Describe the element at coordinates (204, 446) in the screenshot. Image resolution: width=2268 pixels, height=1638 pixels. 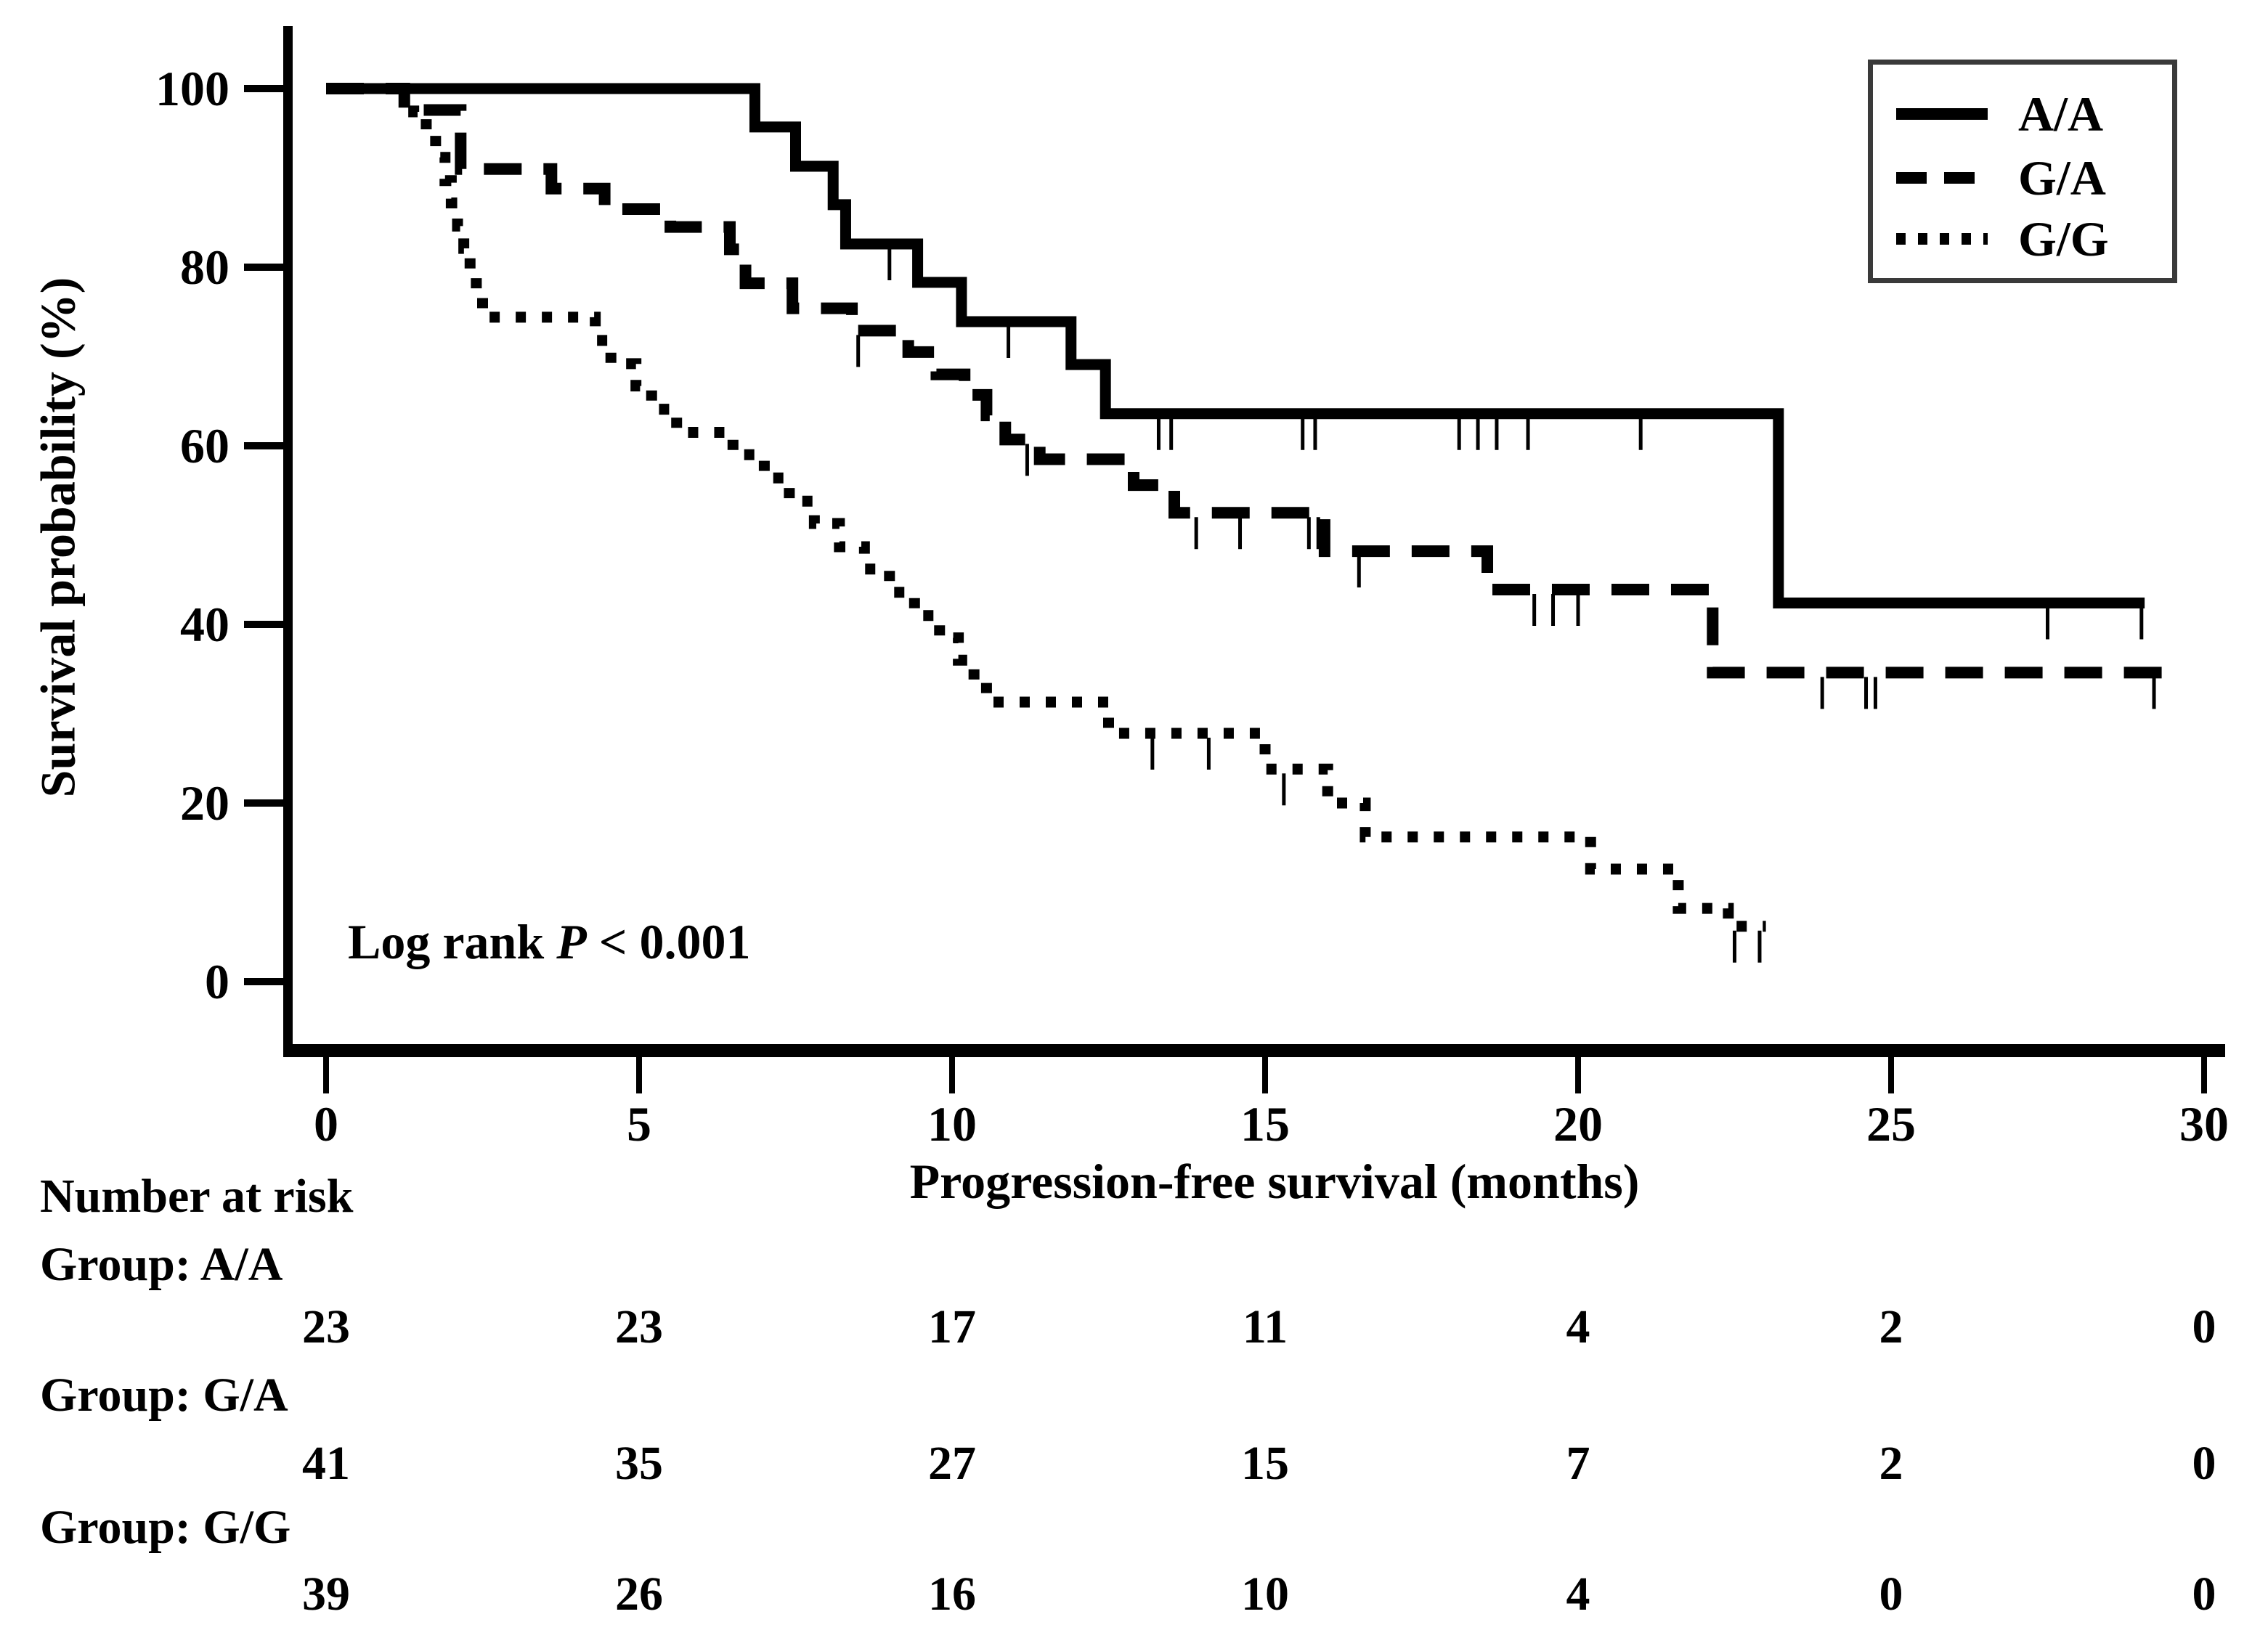
I see `y-tick-label-60: 60` at that location.